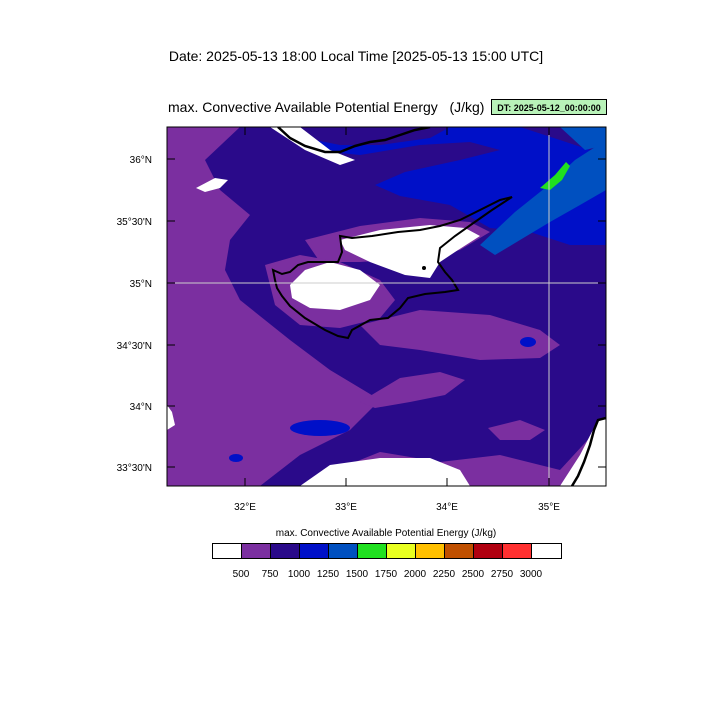  I want to click on colorbar-label: 3000, so click(531, 574).